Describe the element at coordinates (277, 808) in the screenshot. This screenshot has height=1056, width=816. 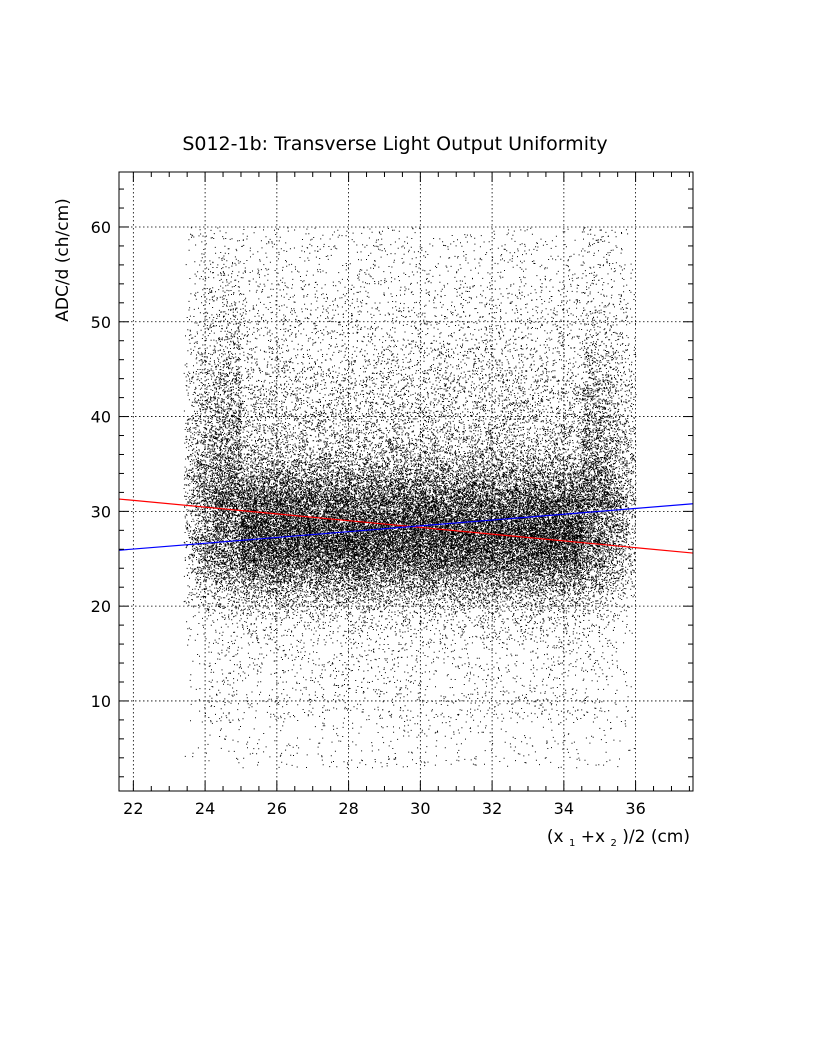
I see `x-tick-label: 26` at that location.